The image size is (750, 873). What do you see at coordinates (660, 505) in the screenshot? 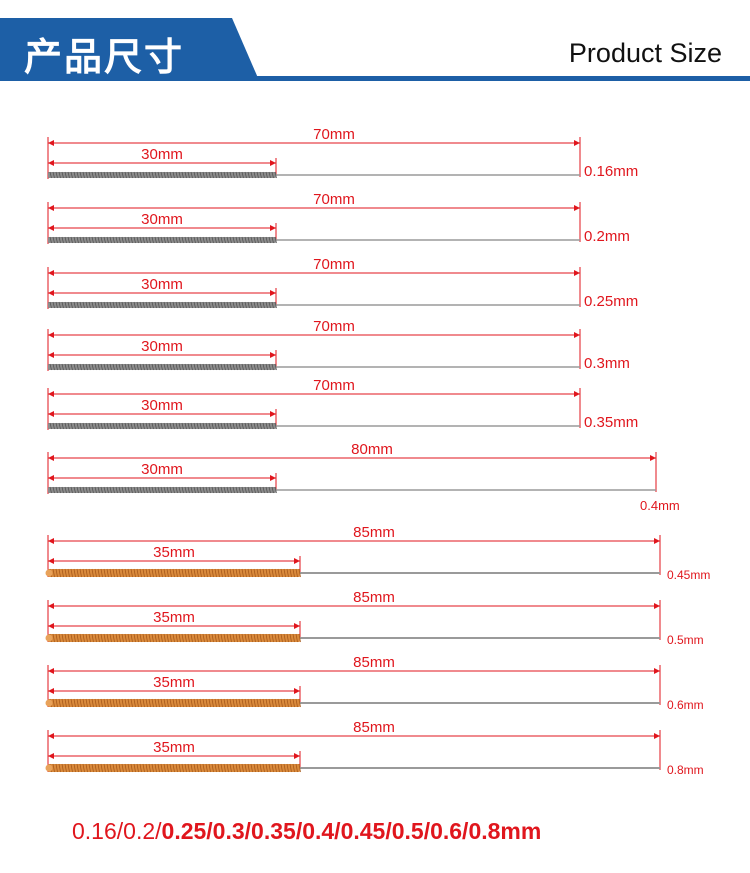
I see `diameter-label: 0.4mm` at bounding box center [660, 505].